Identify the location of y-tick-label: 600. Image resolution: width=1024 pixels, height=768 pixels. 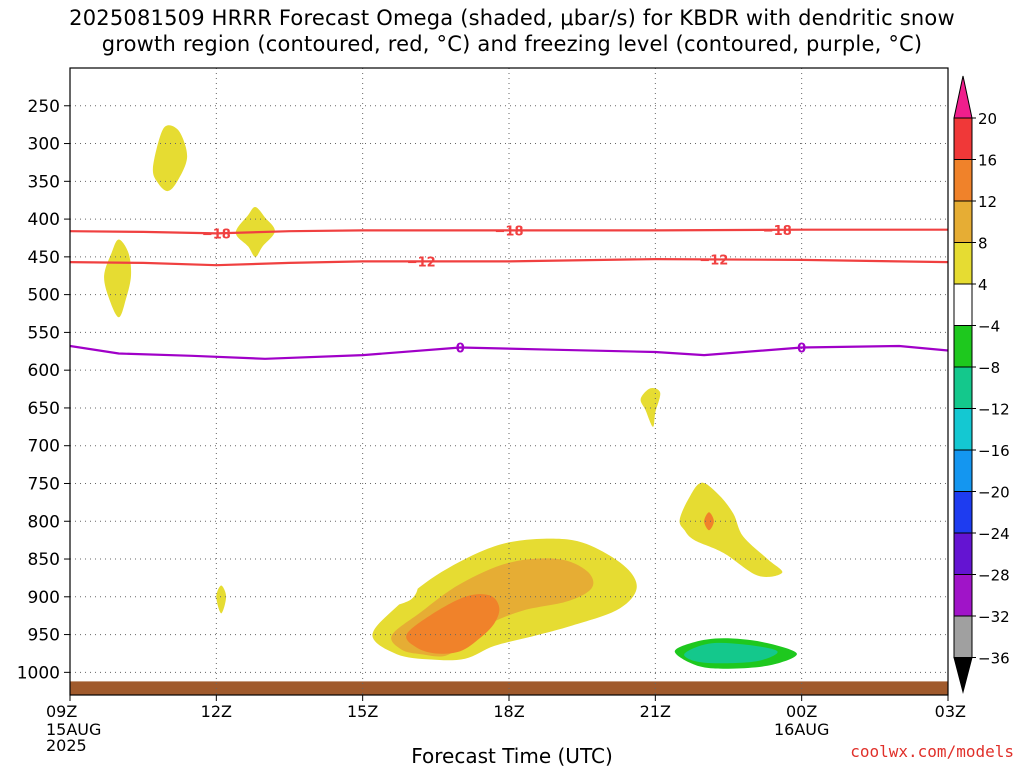
(44, 371).